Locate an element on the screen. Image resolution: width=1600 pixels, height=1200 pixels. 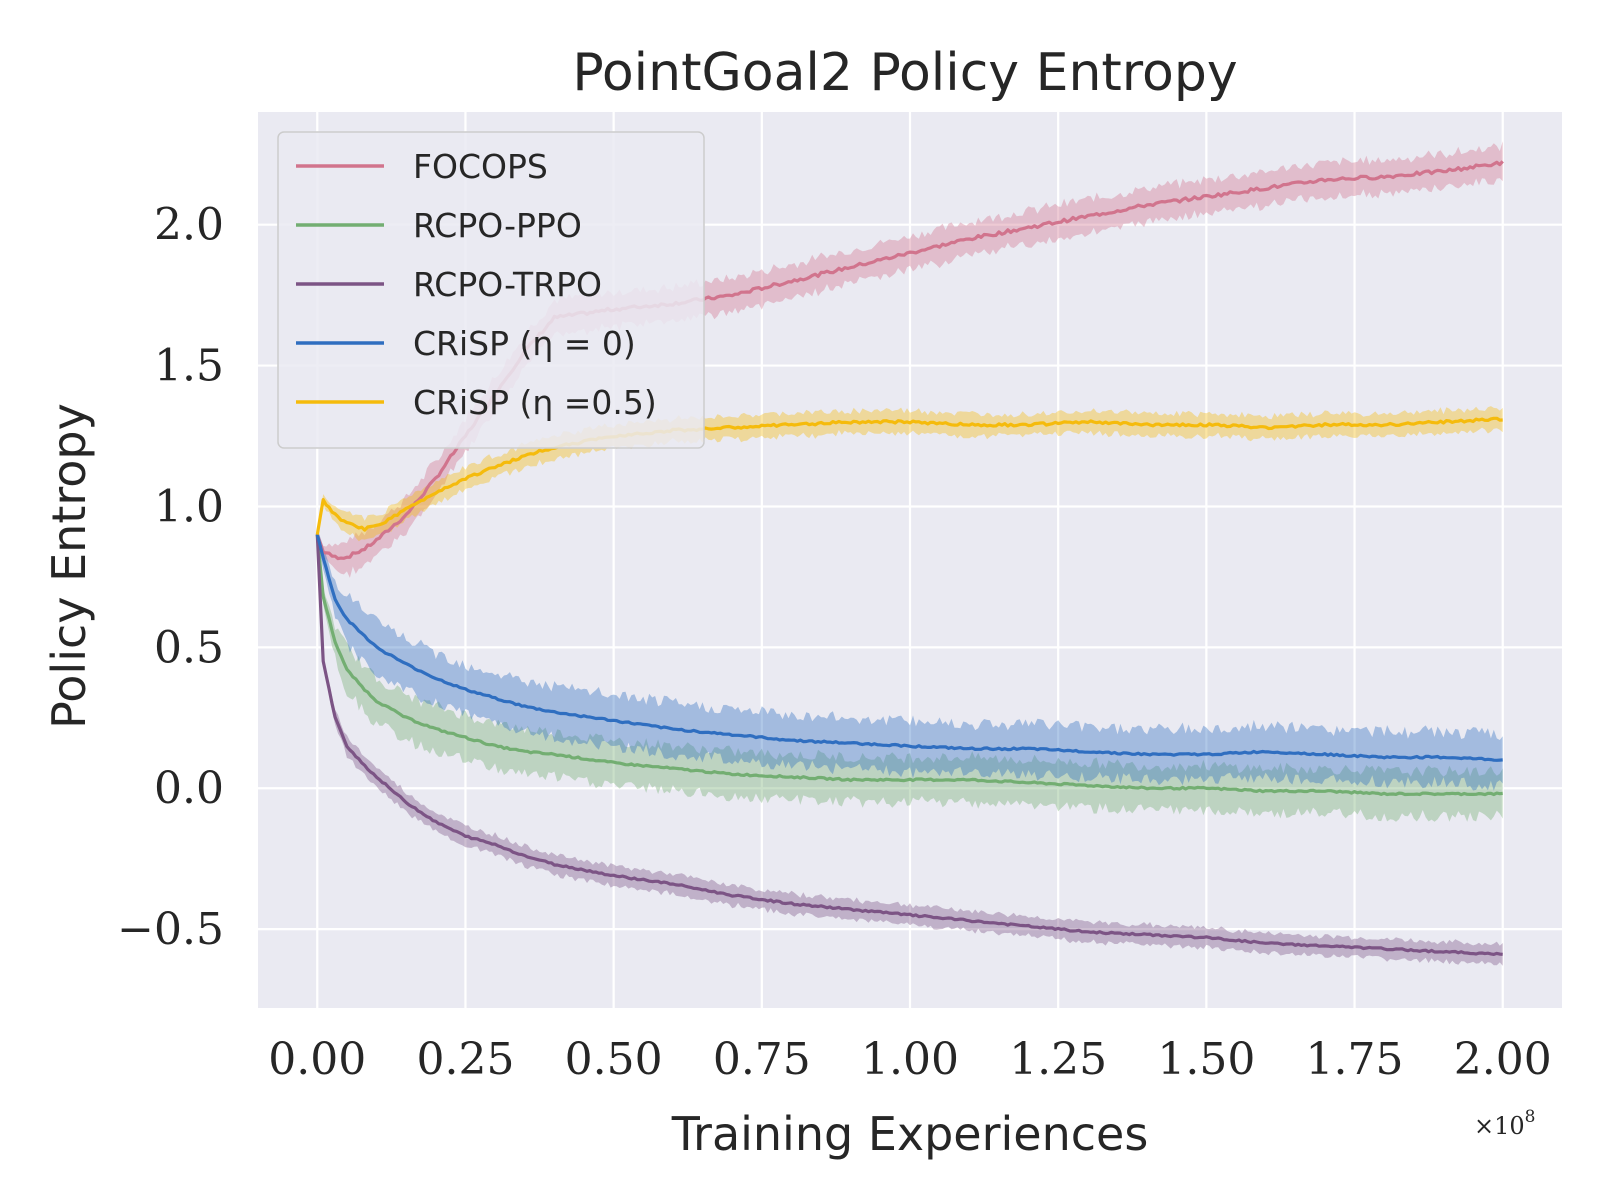
x-tick-label: 0.25 is located at coordinates (465, 1059).